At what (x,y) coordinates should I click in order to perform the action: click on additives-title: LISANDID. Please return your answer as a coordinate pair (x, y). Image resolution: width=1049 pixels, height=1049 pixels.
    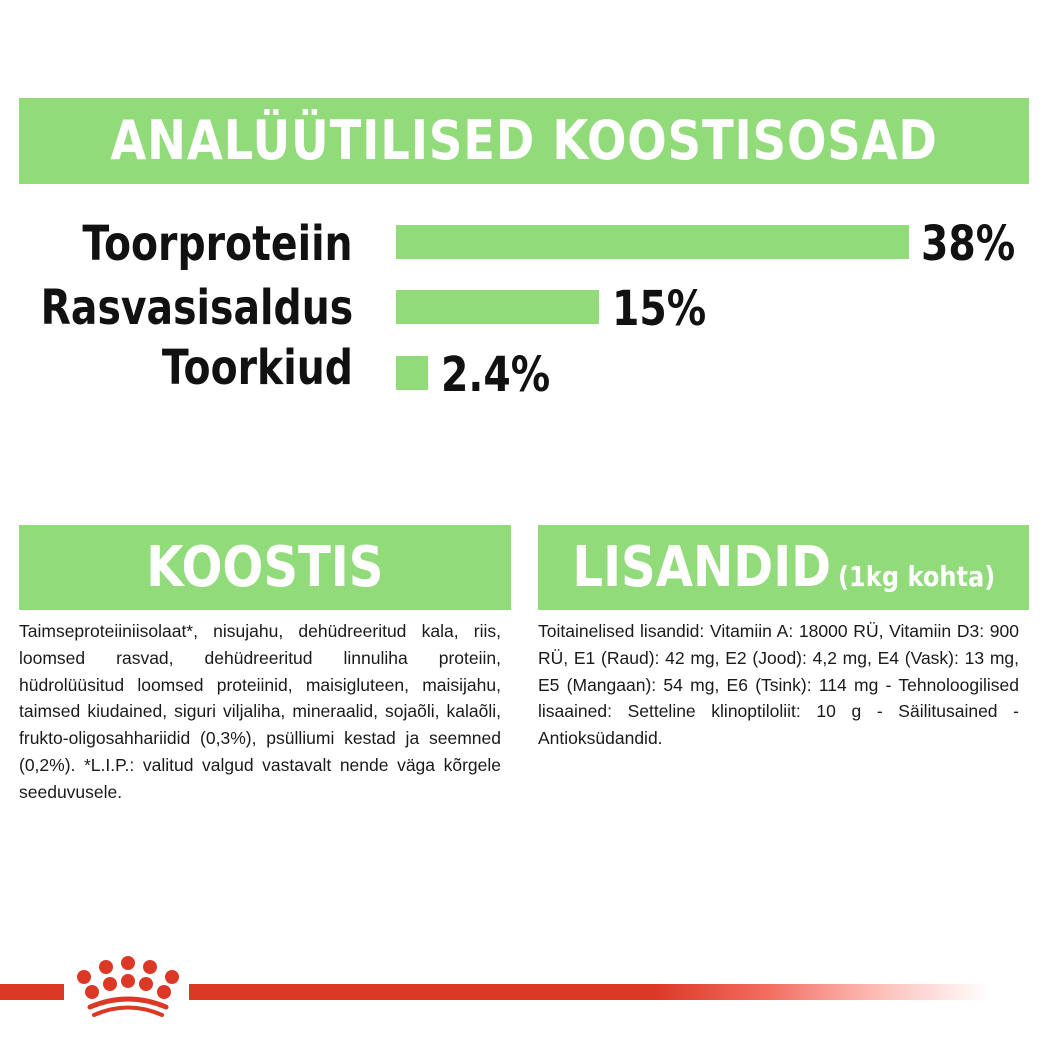
    Looking at the image, I should click on (701, 567).